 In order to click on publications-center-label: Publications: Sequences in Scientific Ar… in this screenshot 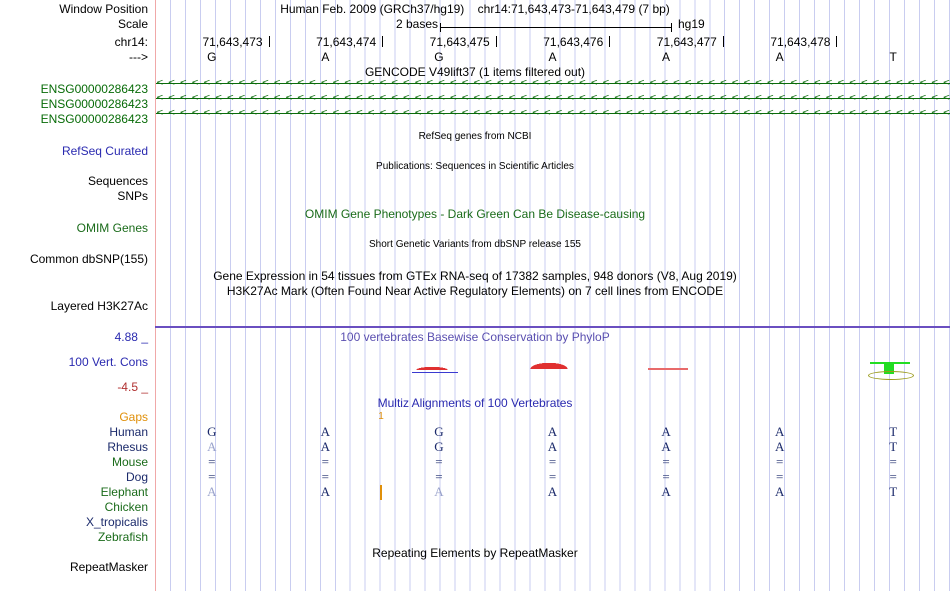, I will do `click(475, 166)`.